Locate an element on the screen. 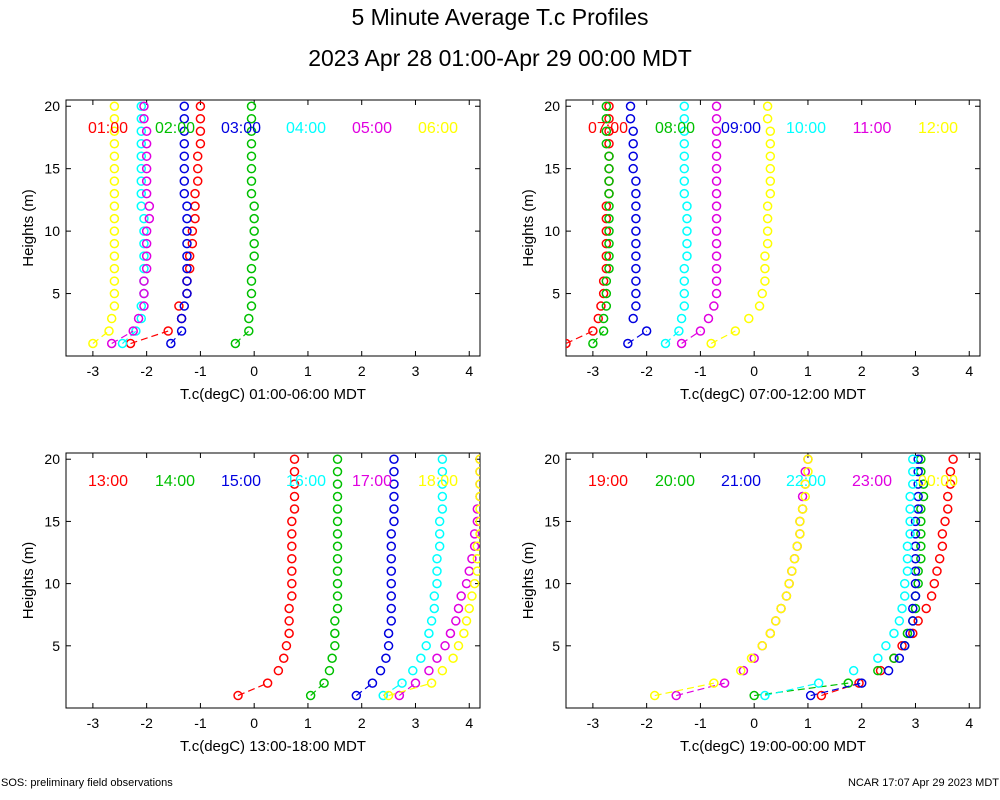 The width and height of the screenshot is (1000, 800). x-tick-label: 1 is located at coordinates (308, 723).